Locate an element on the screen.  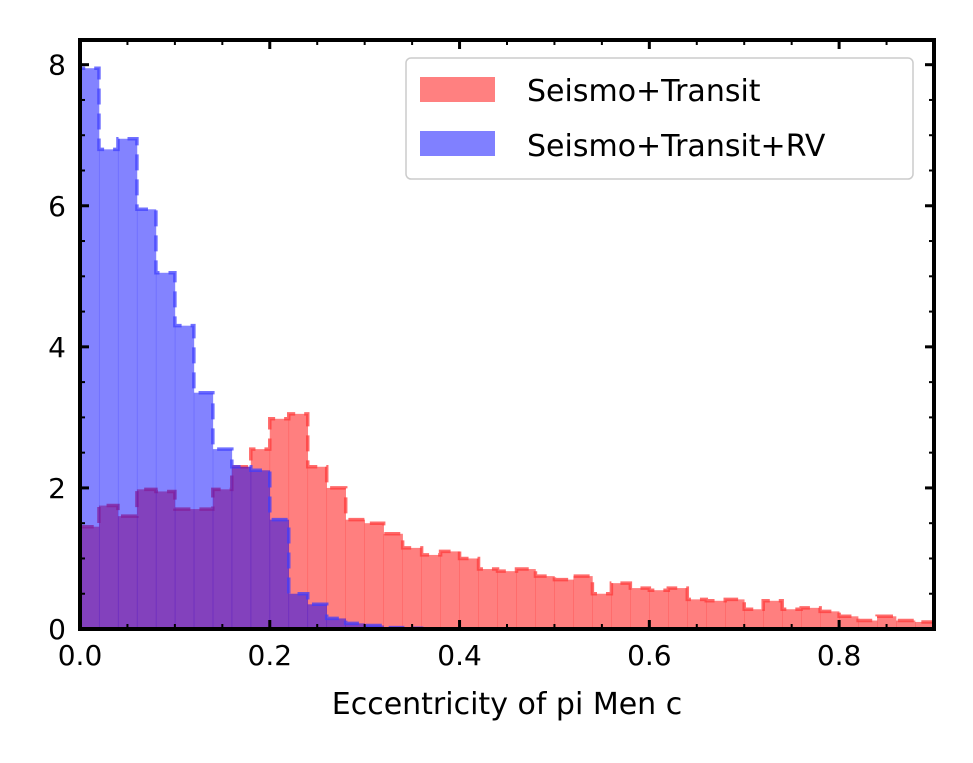
y-tick-label: 4 is located at coordinates (57, 347).